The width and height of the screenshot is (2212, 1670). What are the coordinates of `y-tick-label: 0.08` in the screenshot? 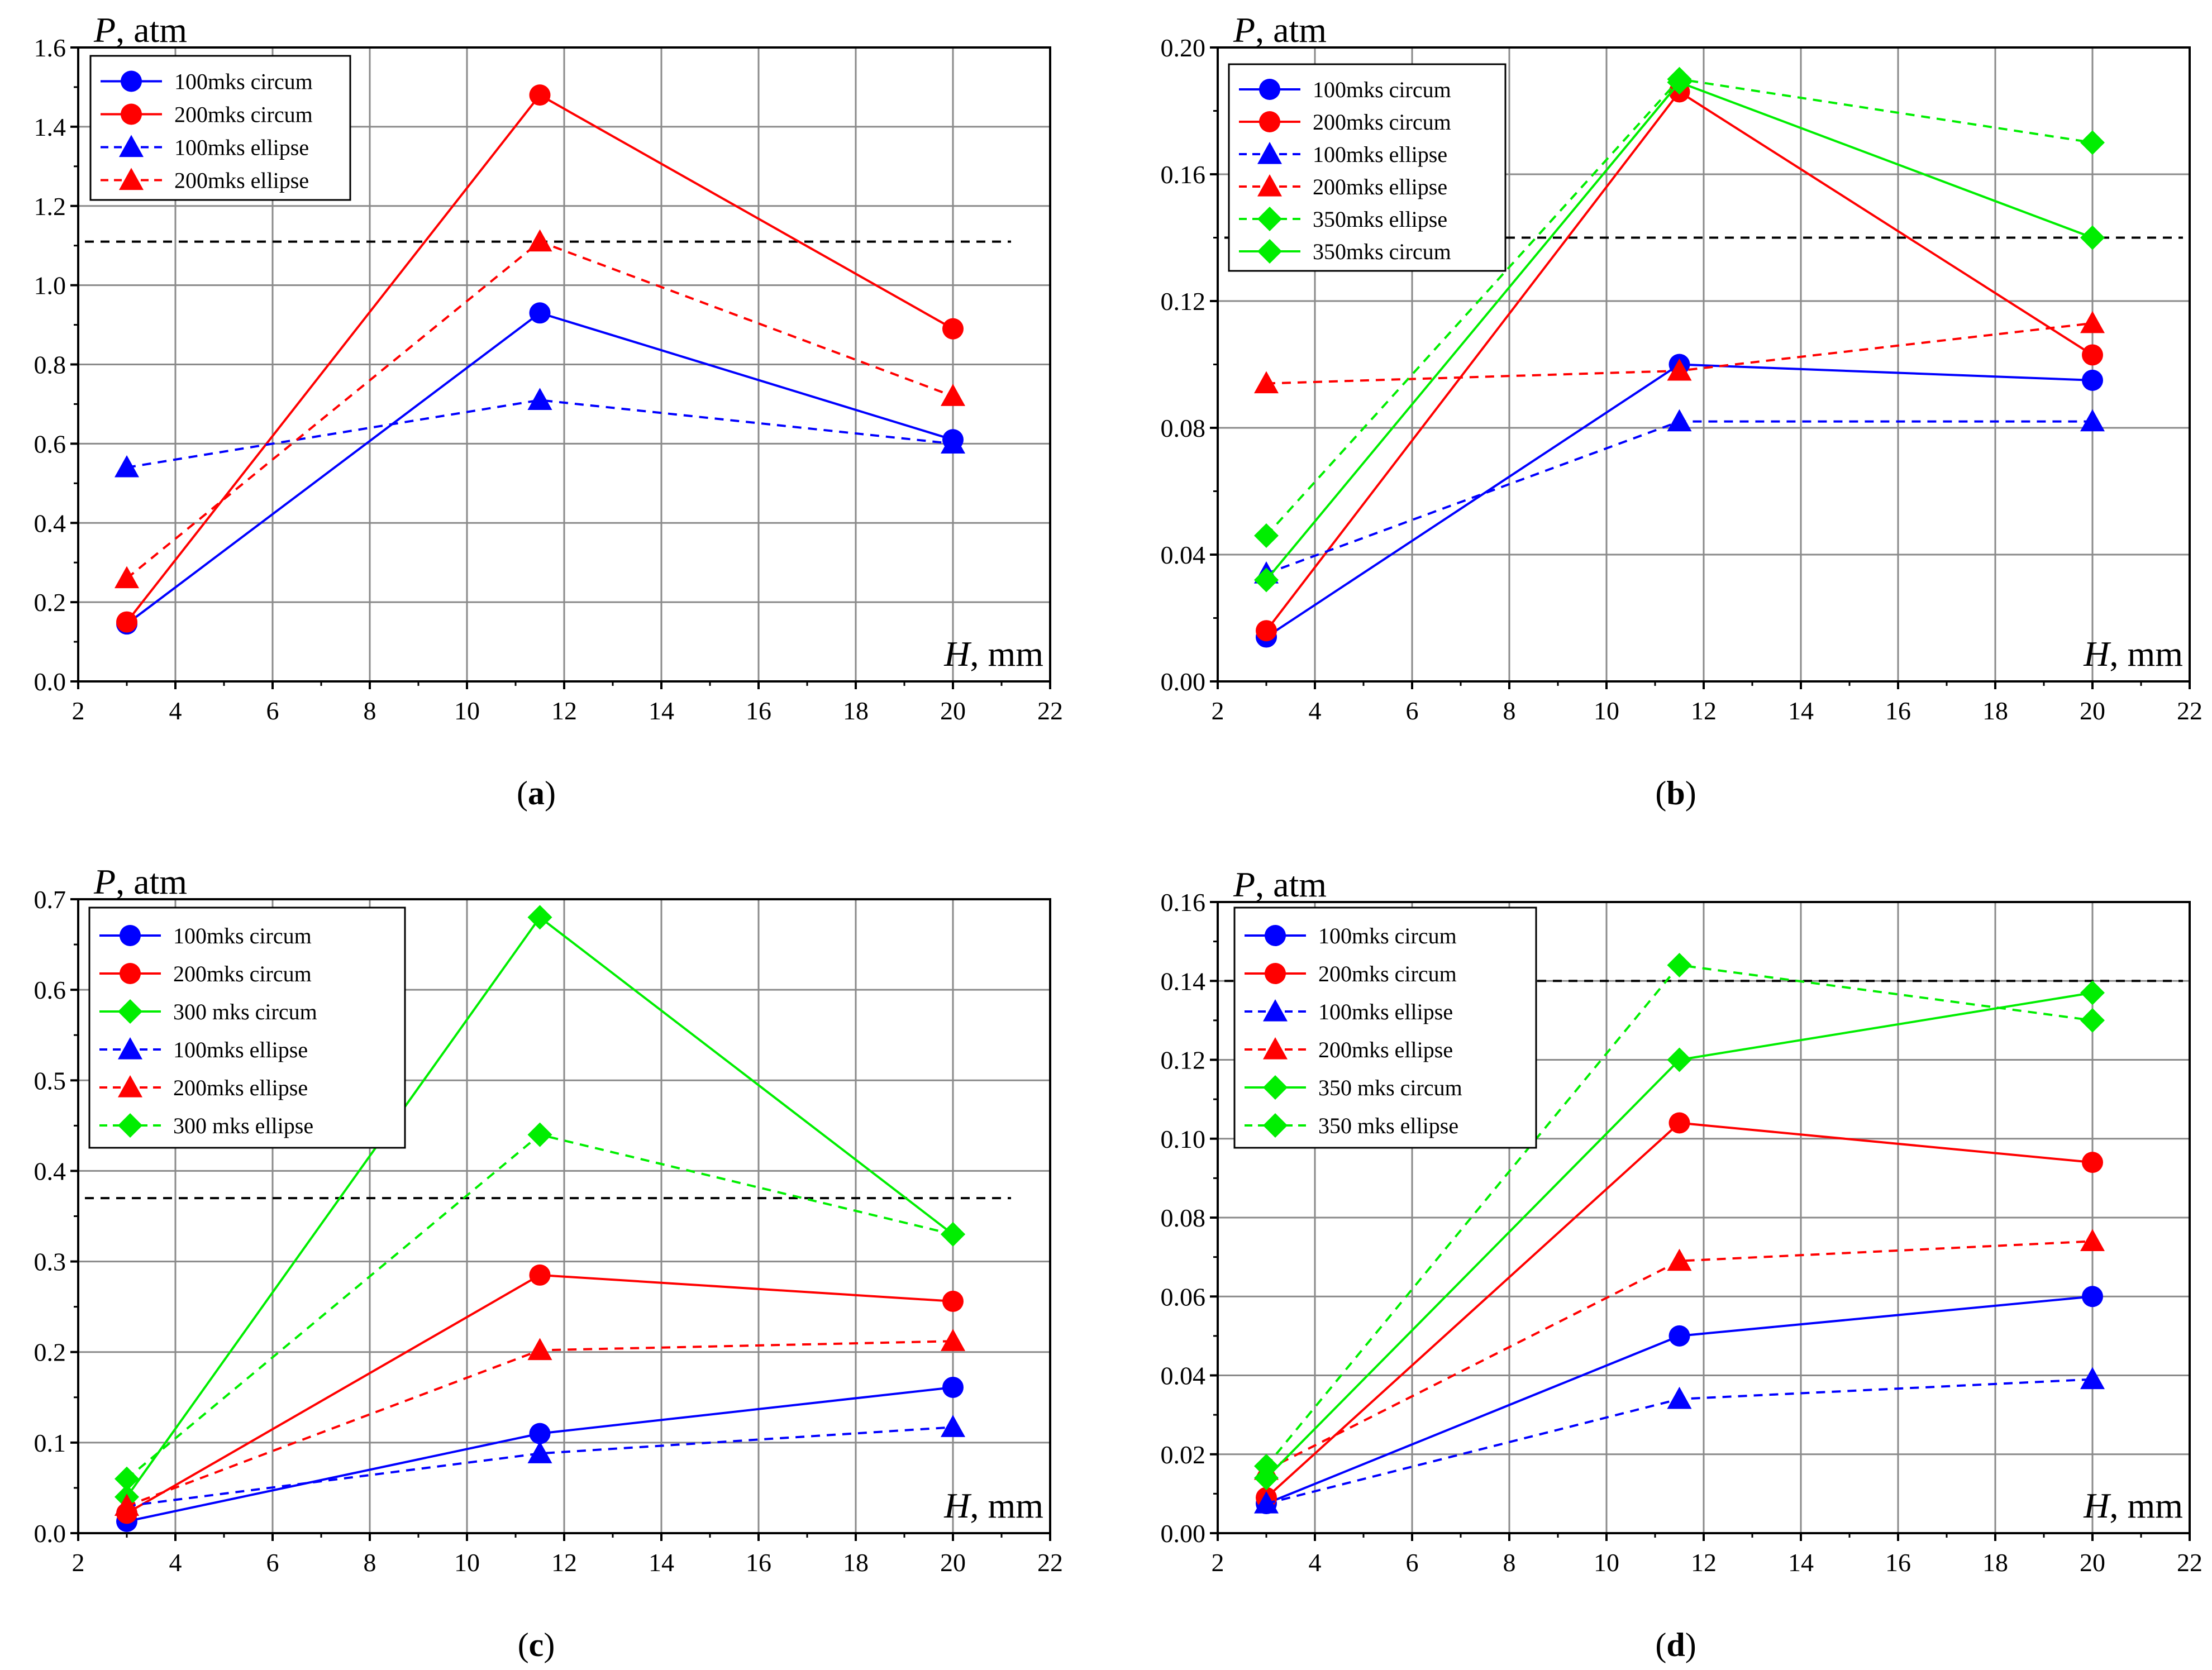 It's located at (1183, 1218).